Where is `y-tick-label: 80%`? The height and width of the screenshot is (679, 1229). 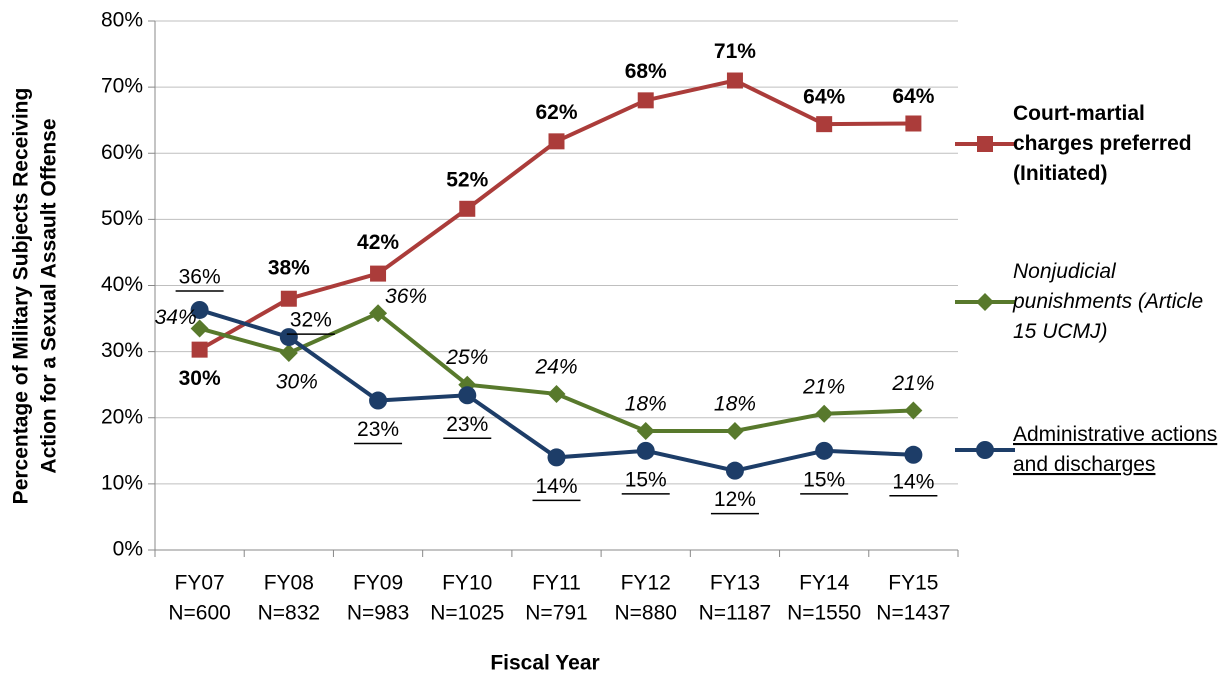 y-tick-label: 80% is located at coordinates (122, 20).